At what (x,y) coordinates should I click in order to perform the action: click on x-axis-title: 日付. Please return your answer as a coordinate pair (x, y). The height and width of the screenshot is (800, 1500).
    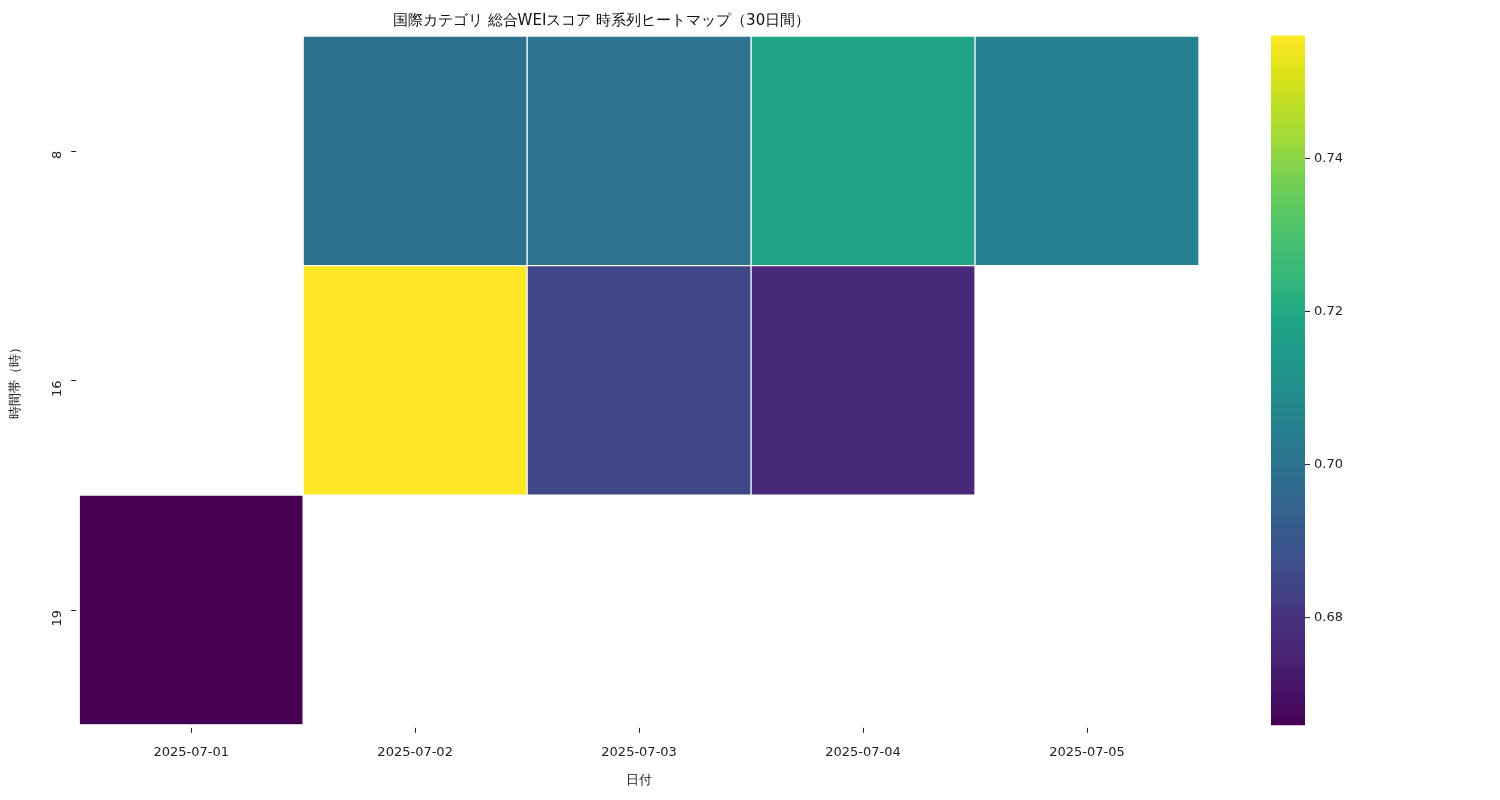
    Looking at the image, I should click on (639, 779).